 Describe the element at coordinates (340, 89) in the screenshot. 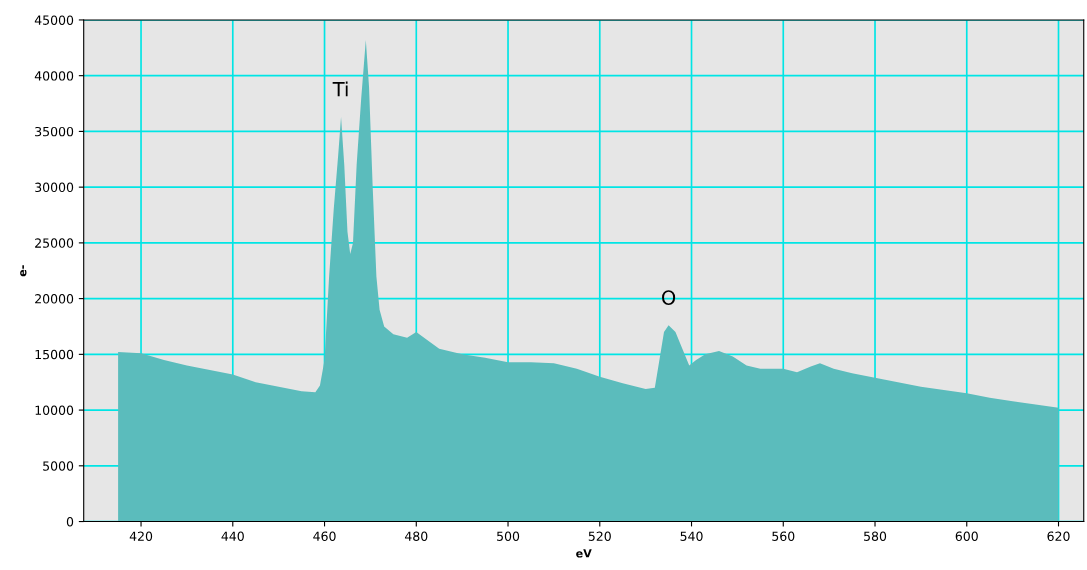

I see `annotation: Ti` at that location.